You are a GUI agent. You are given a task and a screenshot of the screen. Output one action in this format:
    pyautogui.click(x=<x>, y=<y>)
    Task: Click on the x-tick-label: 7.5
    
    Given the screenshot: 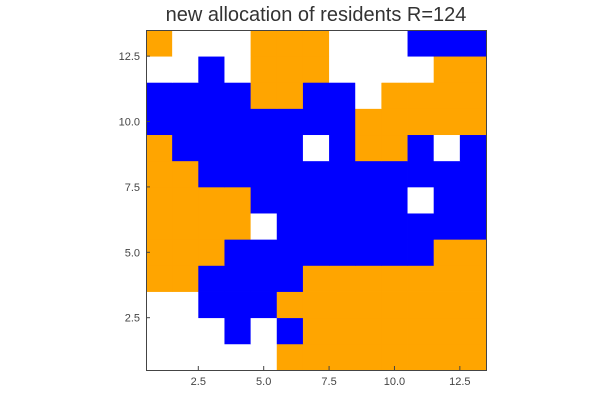 What is the action you would take?
    pyautogui.click(x=328, y=382)
    